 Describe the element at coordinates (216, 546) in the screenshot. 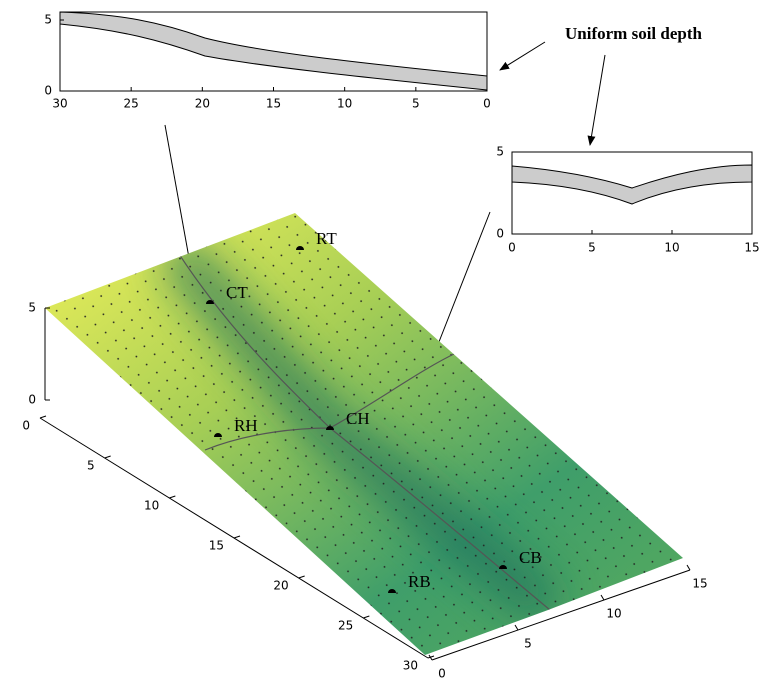

I see `y-tick-label: 15` at that location.